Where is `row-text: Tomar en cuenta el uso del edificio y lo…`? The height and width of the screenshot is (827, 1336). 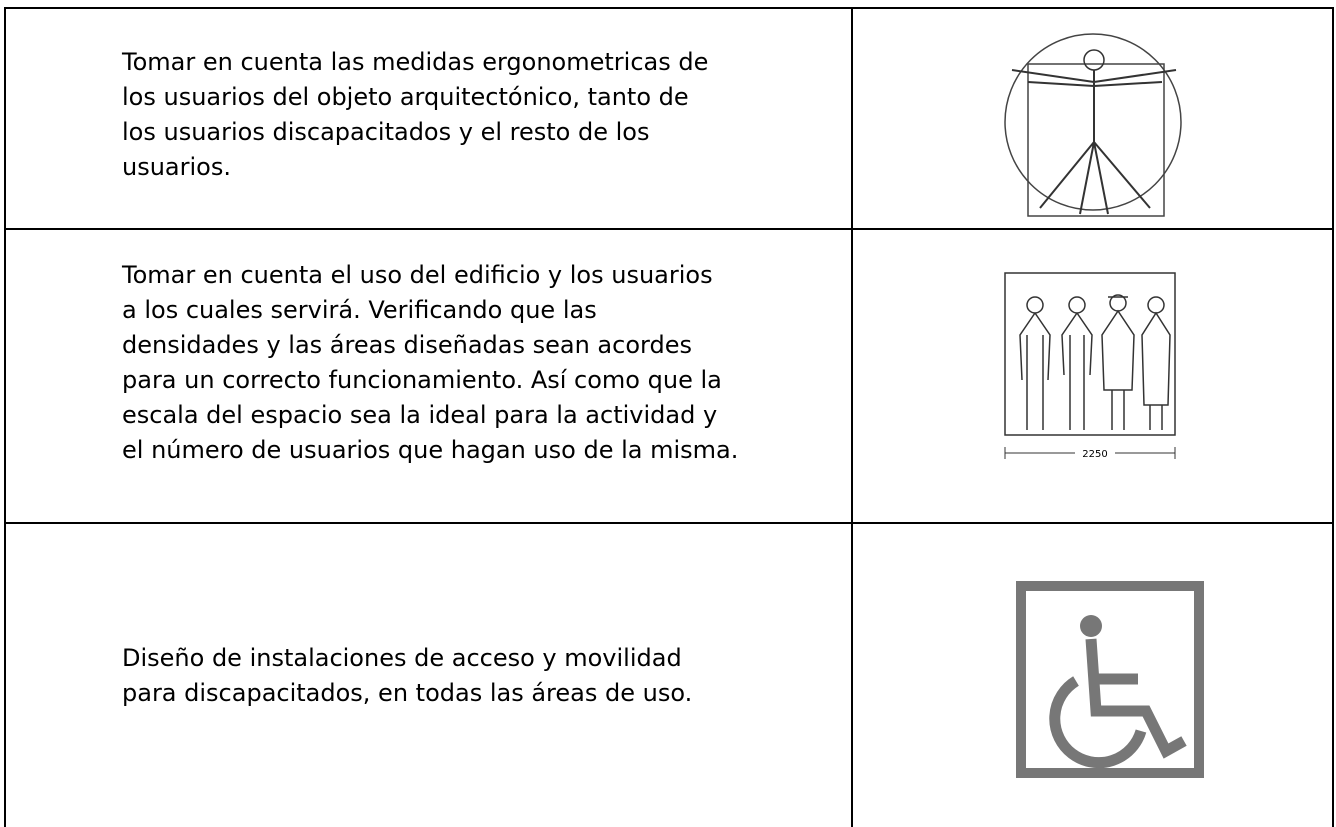 row-text: Tomar en cuenta el uso del edificio y lo… is located at coordinates (430, 363).